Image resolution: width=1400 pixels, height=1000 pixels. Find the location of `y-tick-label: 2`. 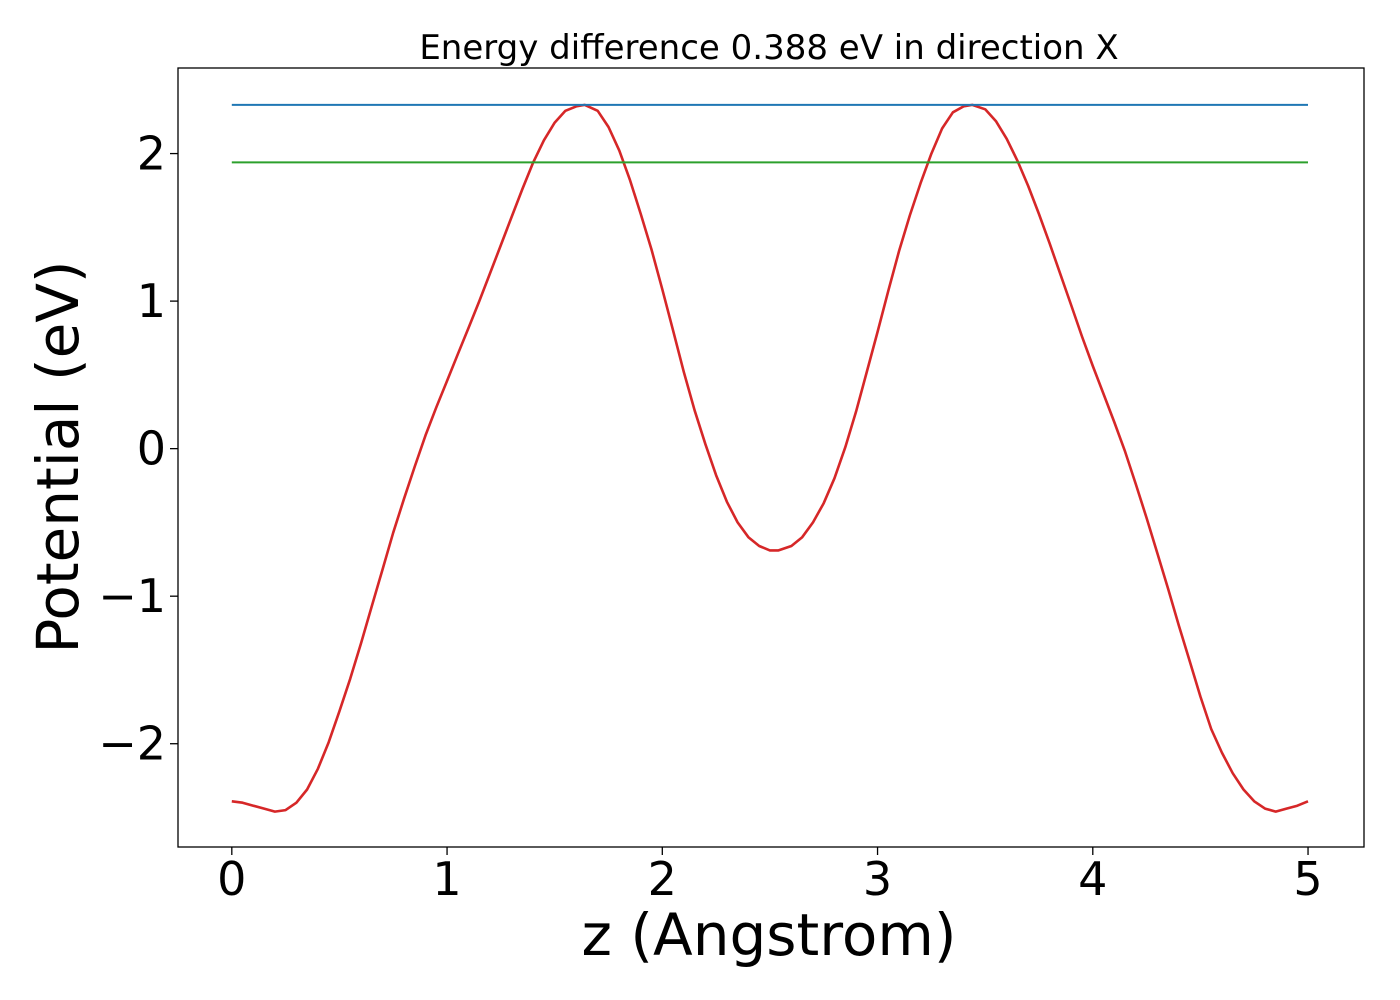

y-tick-label: 2 is located at coordinates (151, 154).